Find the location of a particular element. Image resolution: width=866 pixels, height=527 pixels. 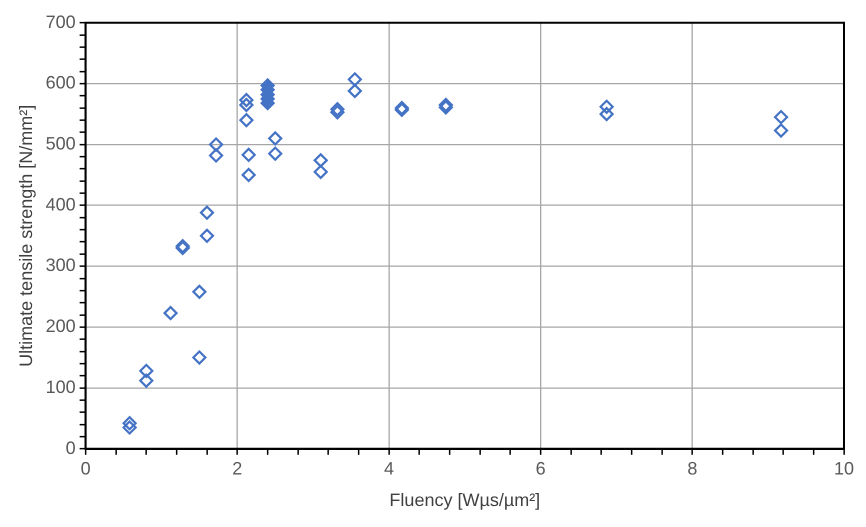

y-tick-label: 0 is located at coordinates (71, 448).